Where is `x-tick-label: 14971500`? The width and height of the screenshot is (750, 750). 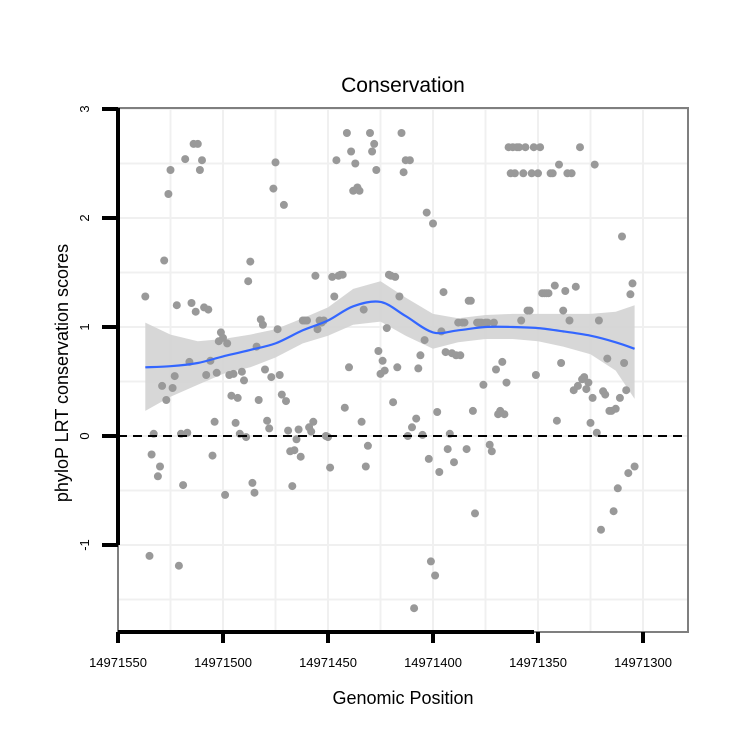
x-tick-label: 14971500 is located at coordinates (223, 662).